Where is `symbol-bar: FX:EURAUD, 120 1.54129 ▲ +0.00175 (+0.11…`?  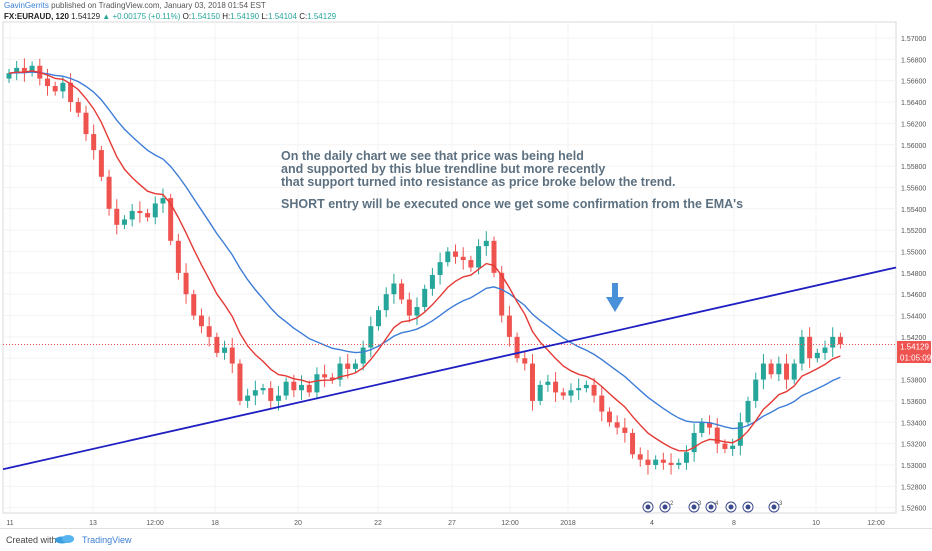 symbol-bar: FX:EURAUD, 120 1.54129 ▲ +0.00175 (+0.11… is located at coordinates (170, 16).